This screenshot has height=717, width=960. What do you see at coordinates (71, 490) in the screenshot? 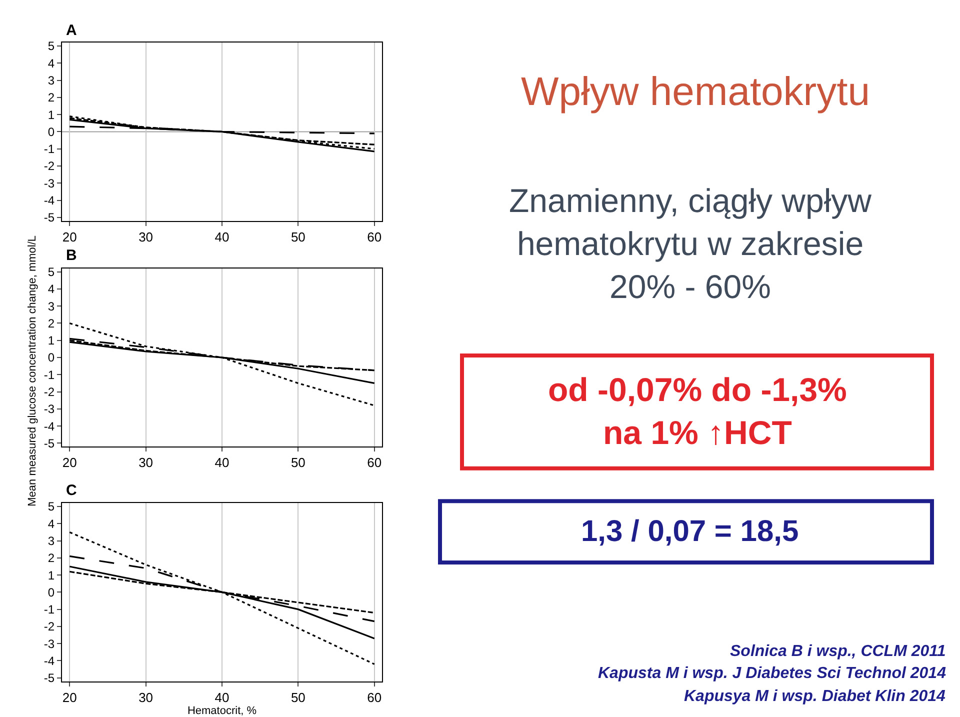
I see `chart-title: C` at bounding box center [71, 490].